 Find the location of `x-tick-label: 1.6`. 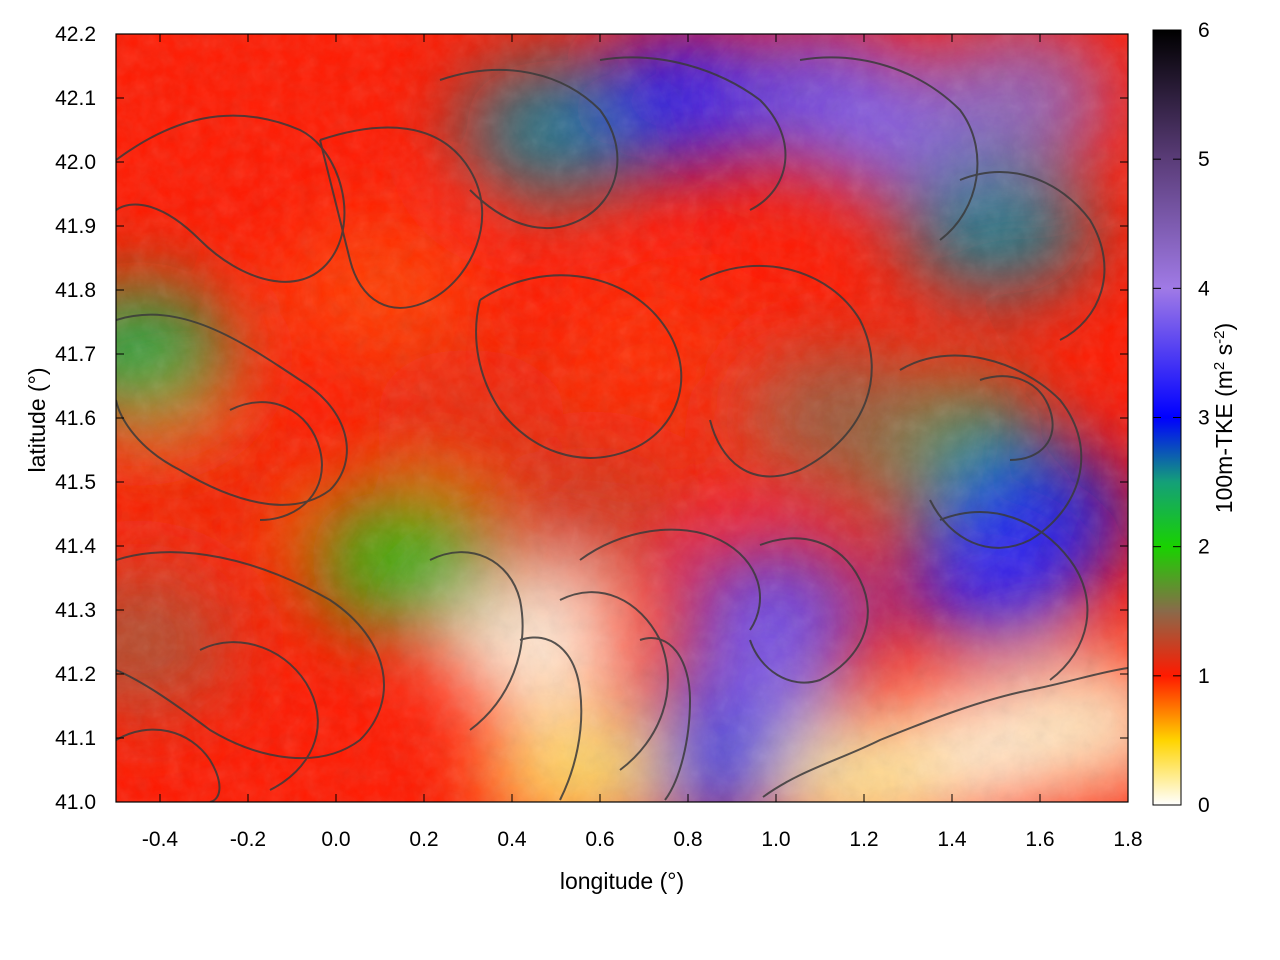

x-tick-label: 1.6 is located at coordinates (1039, 839).